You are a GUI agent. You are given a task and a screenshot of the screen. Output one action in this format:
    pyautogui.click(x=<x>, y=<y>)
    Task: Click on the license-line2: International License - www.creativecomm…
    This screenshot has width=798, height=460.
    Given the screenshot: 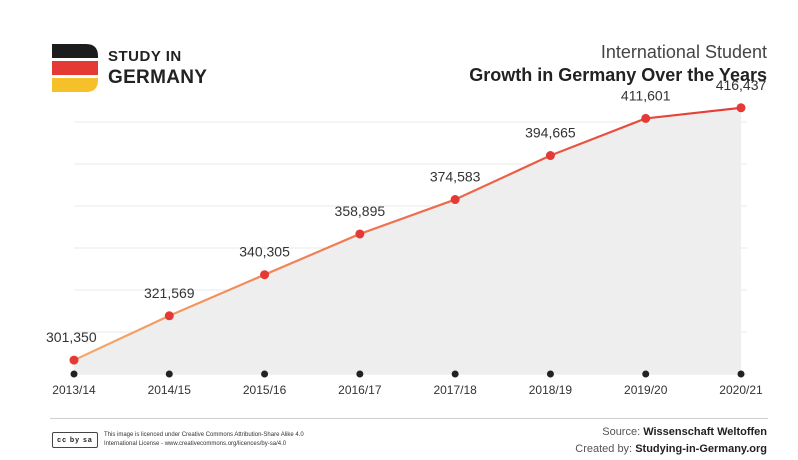 What is the action you would take?
    pyautogui.click(x=195, y=444)
    